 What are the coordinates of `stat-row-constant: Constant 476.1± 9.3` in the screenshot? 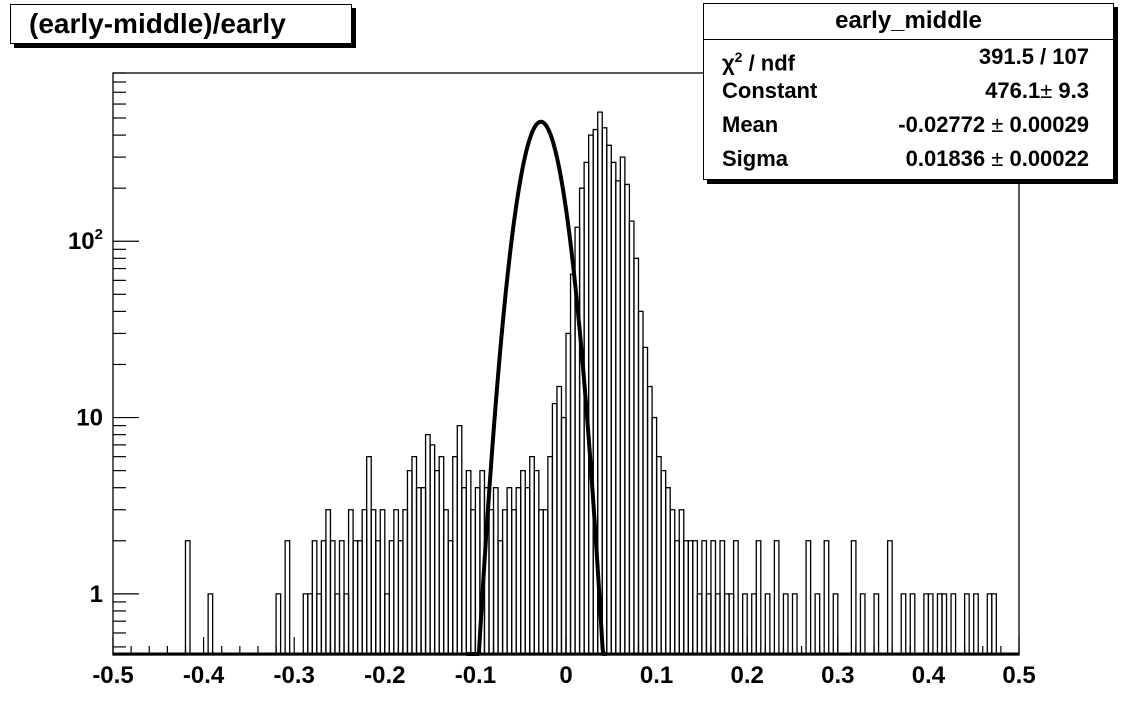 It's located at (908, 91).